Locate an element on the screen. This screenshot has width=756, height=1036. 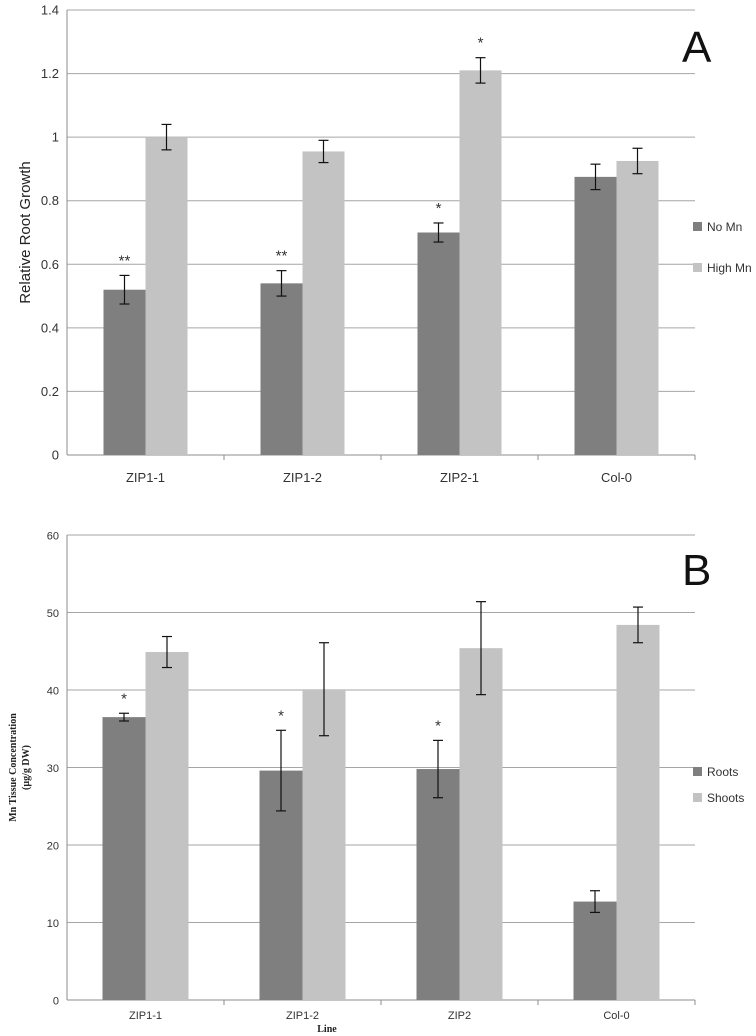
y-tick-label: 1.4 is located at coordinates (50, 10).